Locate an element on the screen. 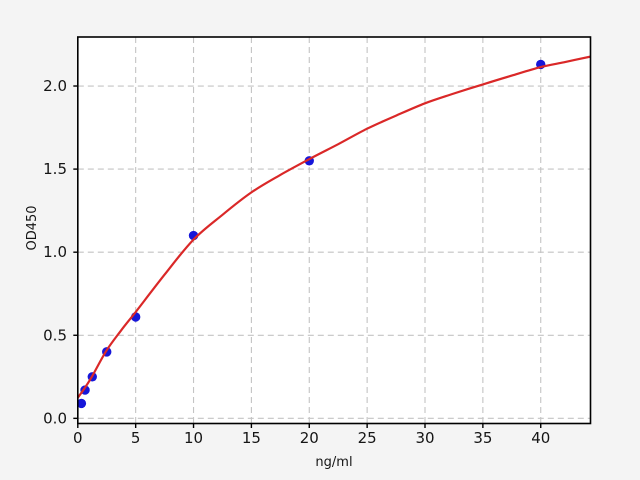  y-axis-title: OD450 is located at coordinates (32, 227).